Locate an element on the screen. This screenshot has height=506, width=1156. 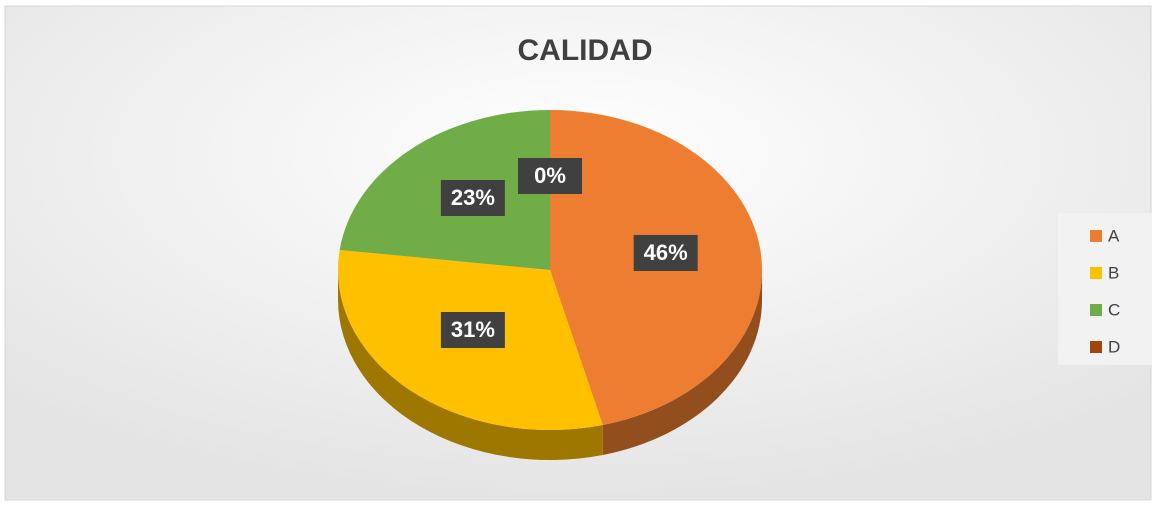
legend-label: C is located at coordinates (1114, 309).